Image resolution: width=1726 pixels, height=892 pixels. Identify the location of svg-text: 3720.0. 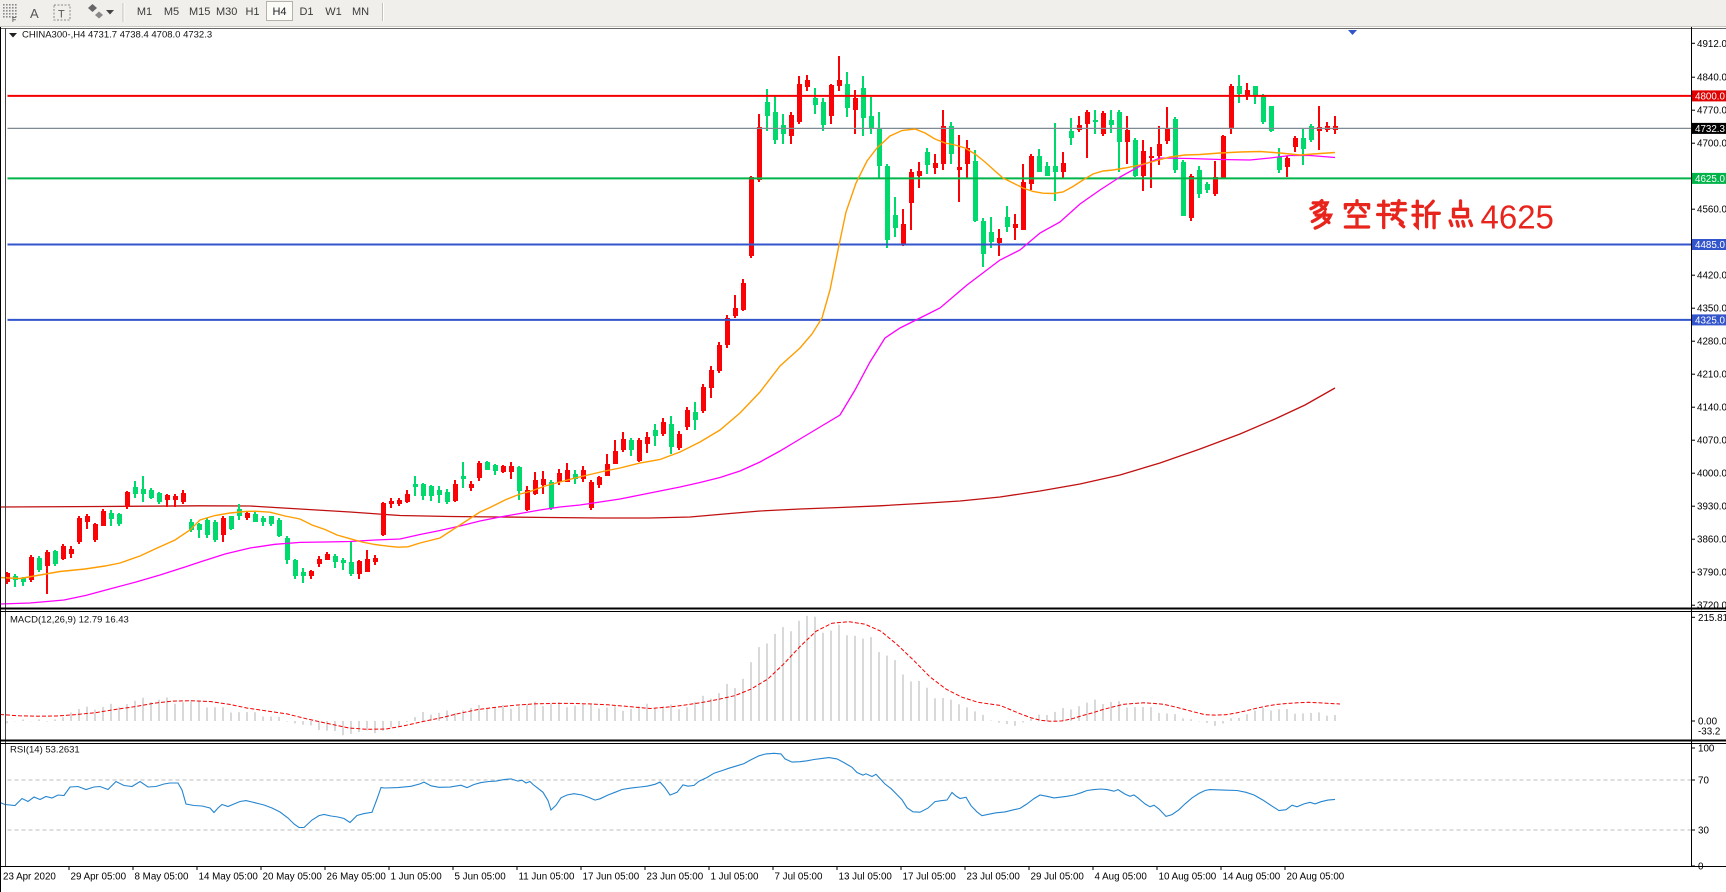
(1711, 606).